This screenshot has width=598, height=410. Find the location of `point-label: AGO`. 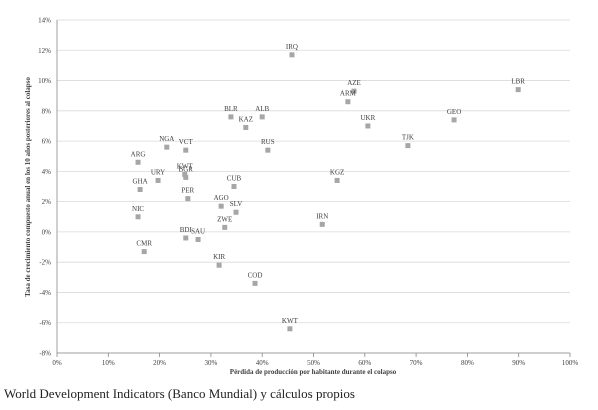

point-label: AGO is located at coordinates (221, 198).